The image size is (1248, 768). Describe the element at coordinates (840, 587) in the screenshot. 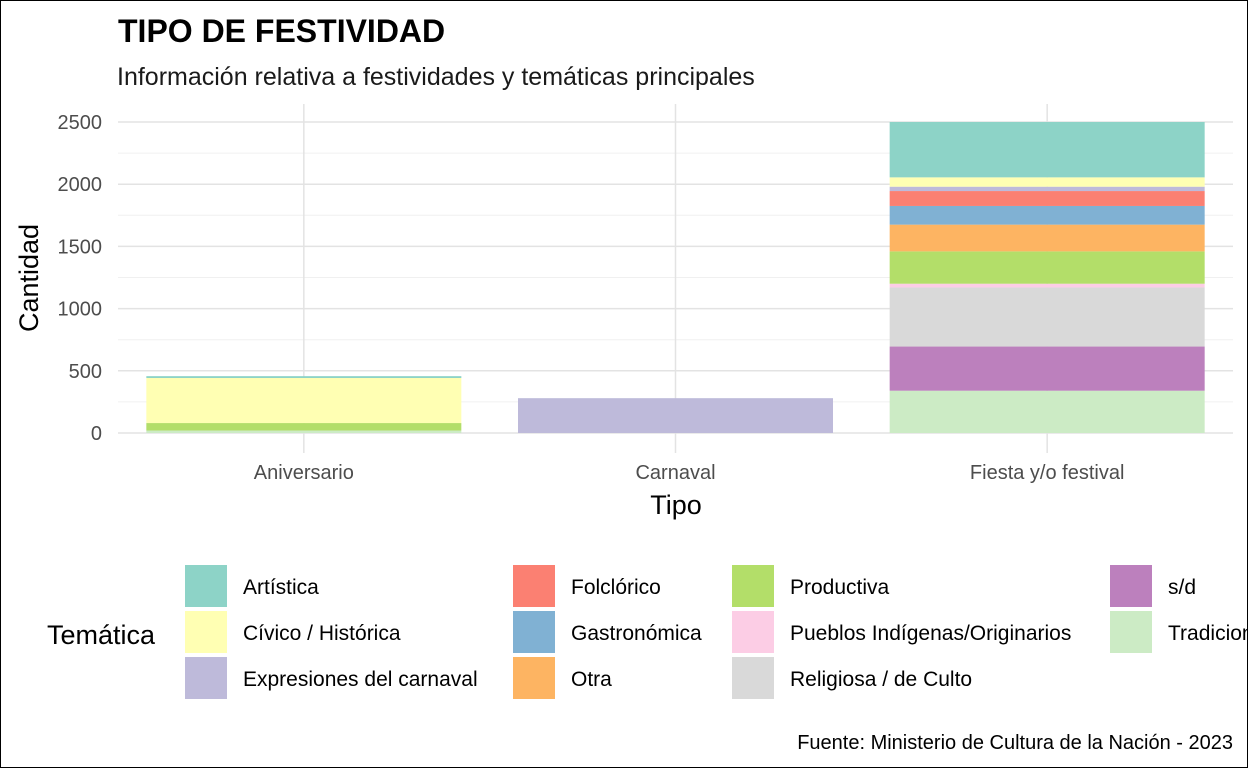

I see `legend-label: Productiva` at that location.